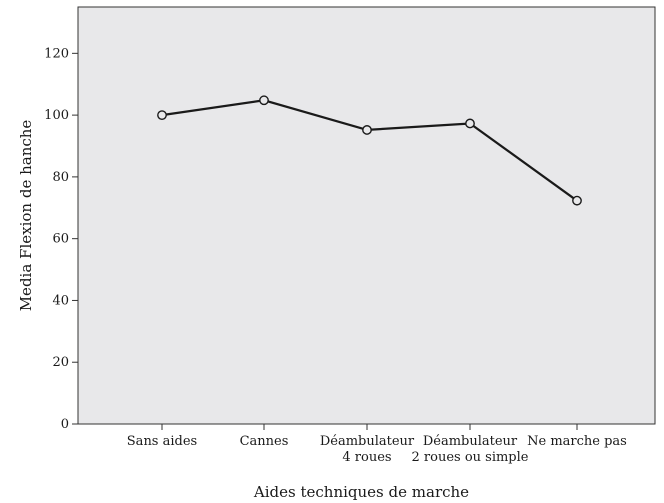 This screenshot has width=664, height=503. What do you see at coordinates (56, 53) in the screenshot?
I see `y-tick-label: 120` at bounding box center [56, 53].